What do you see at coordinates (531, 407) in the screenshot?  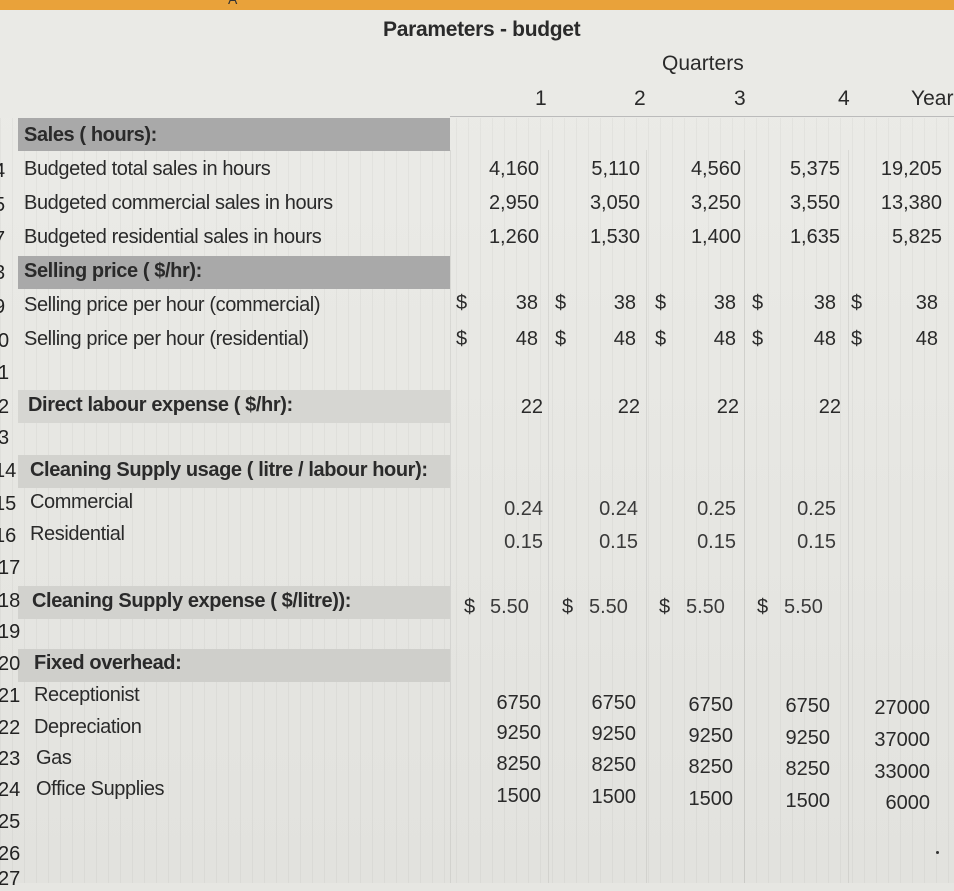 I see `labour-q1: 22` at bounding box center [531, 407].